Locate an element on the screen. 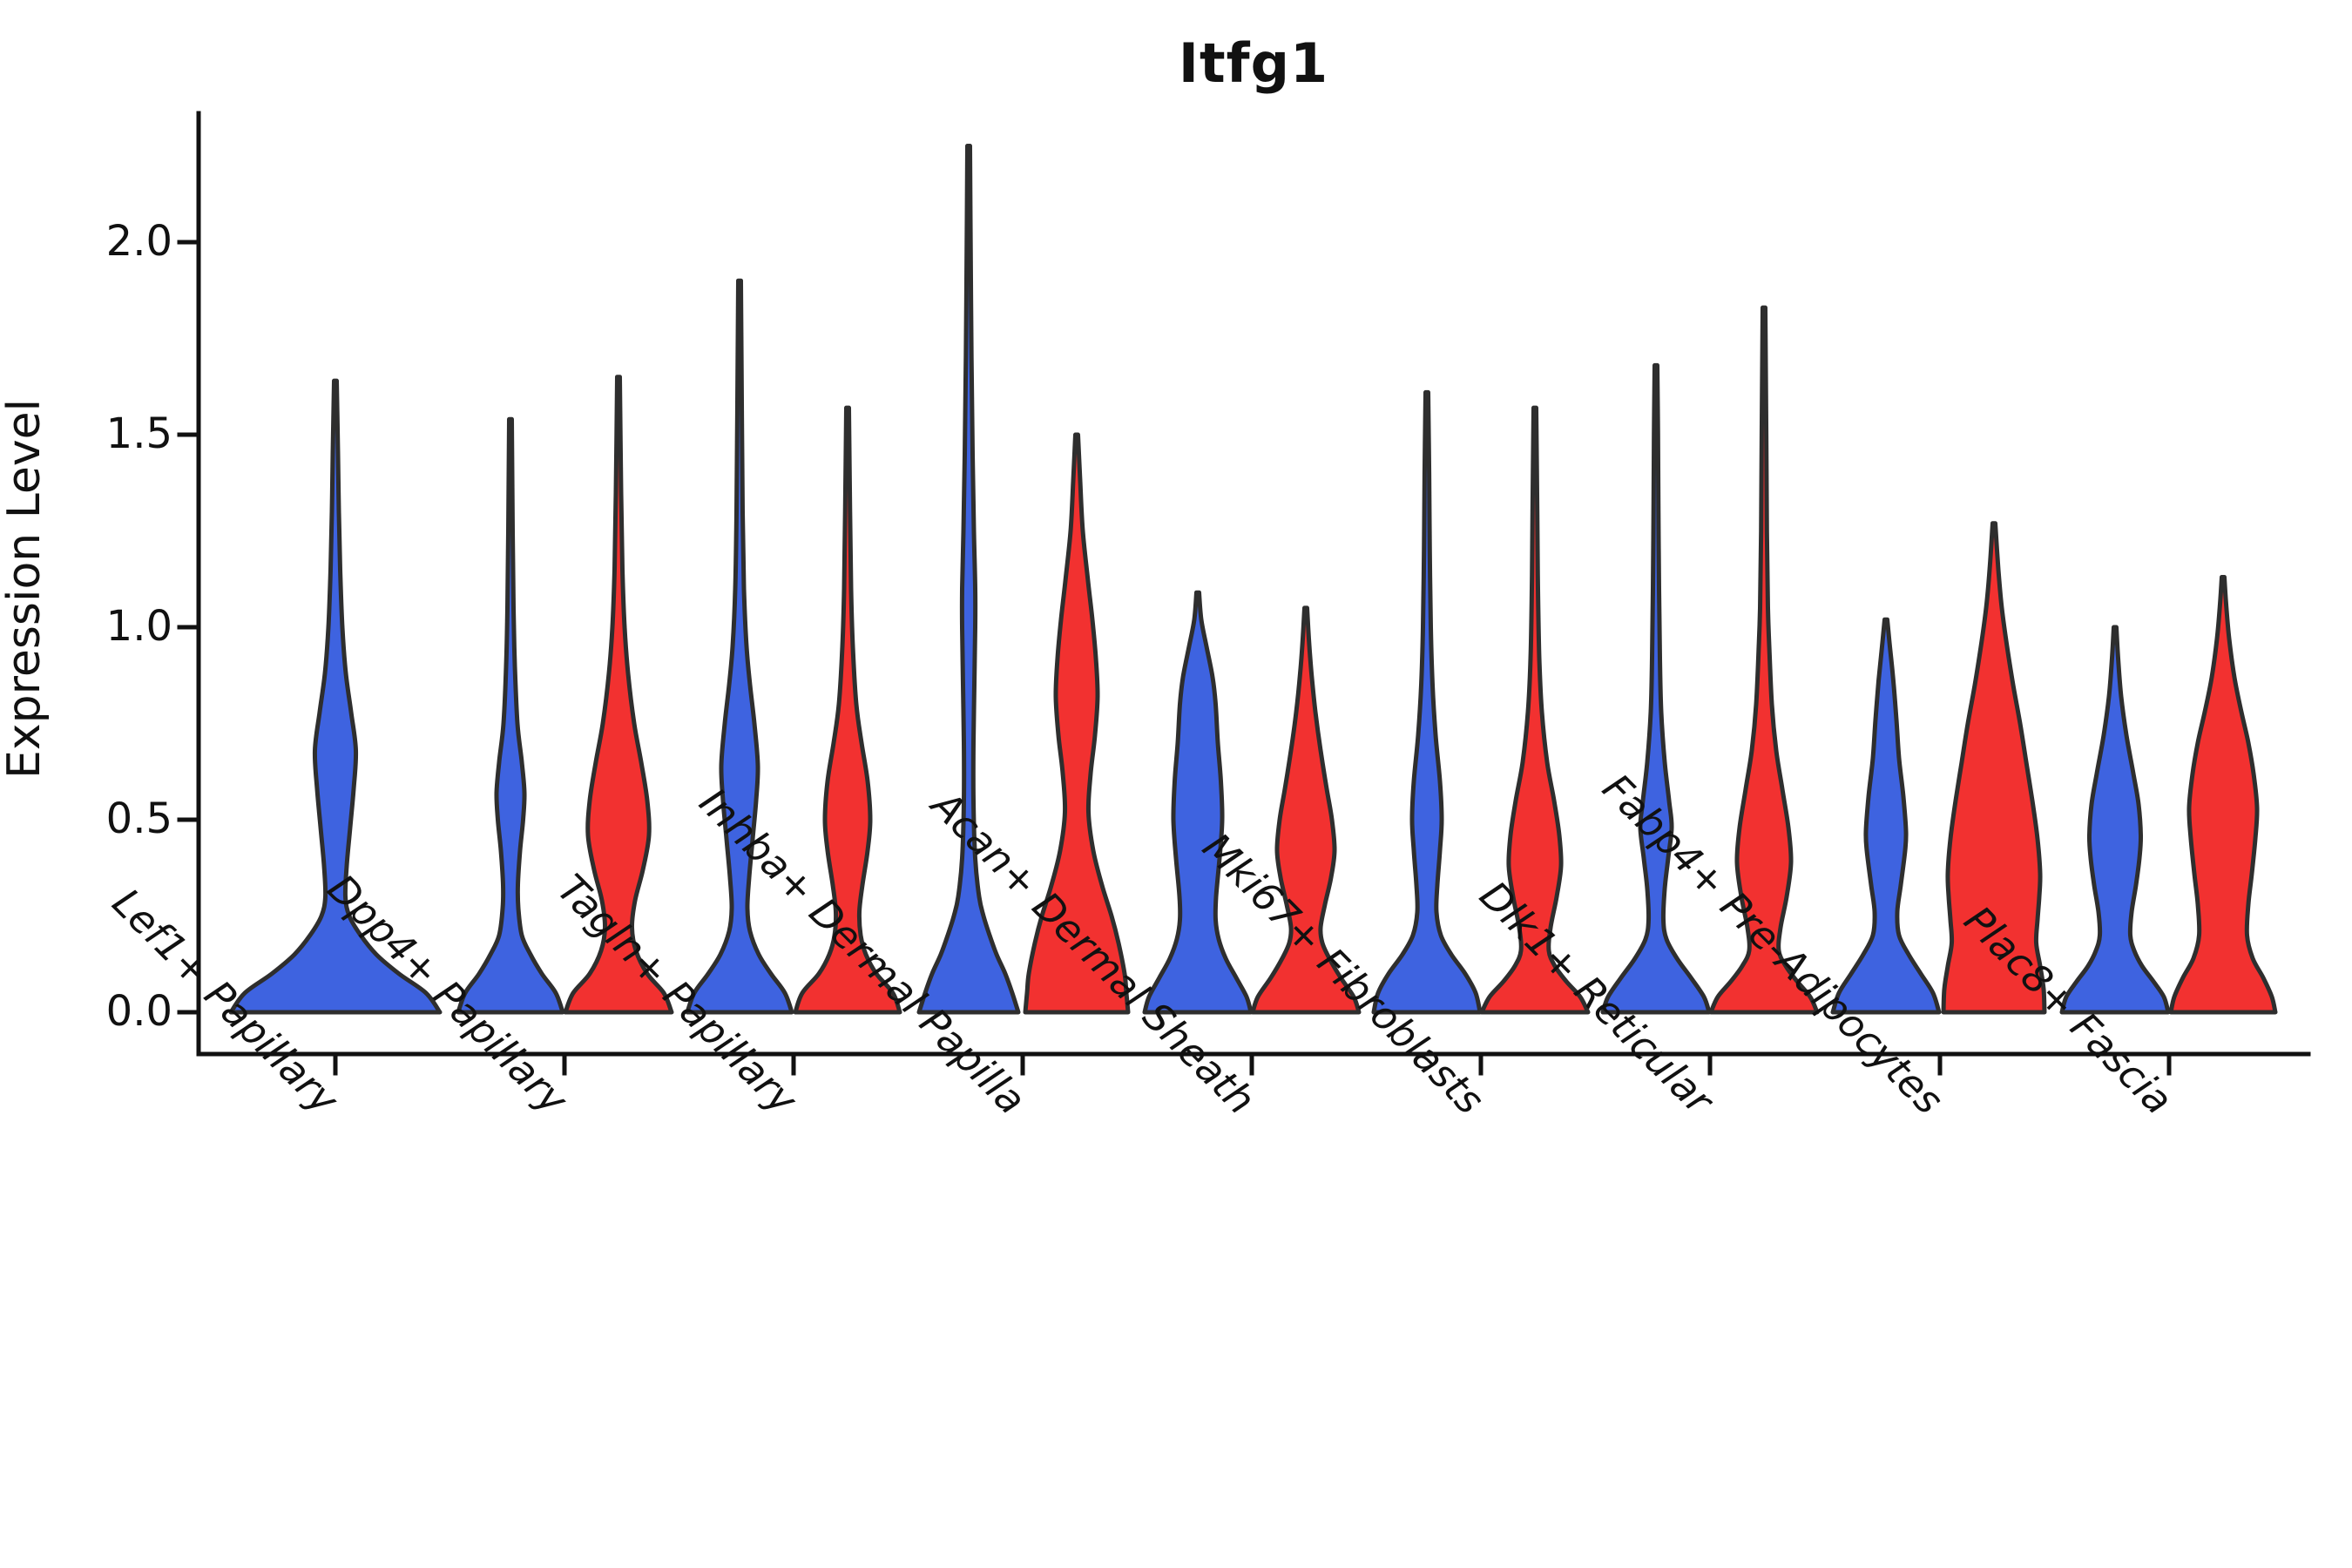 This screenshot has width=2352, height=1568. y-tick-label: 1.5 is located at coordinates (138, 433).